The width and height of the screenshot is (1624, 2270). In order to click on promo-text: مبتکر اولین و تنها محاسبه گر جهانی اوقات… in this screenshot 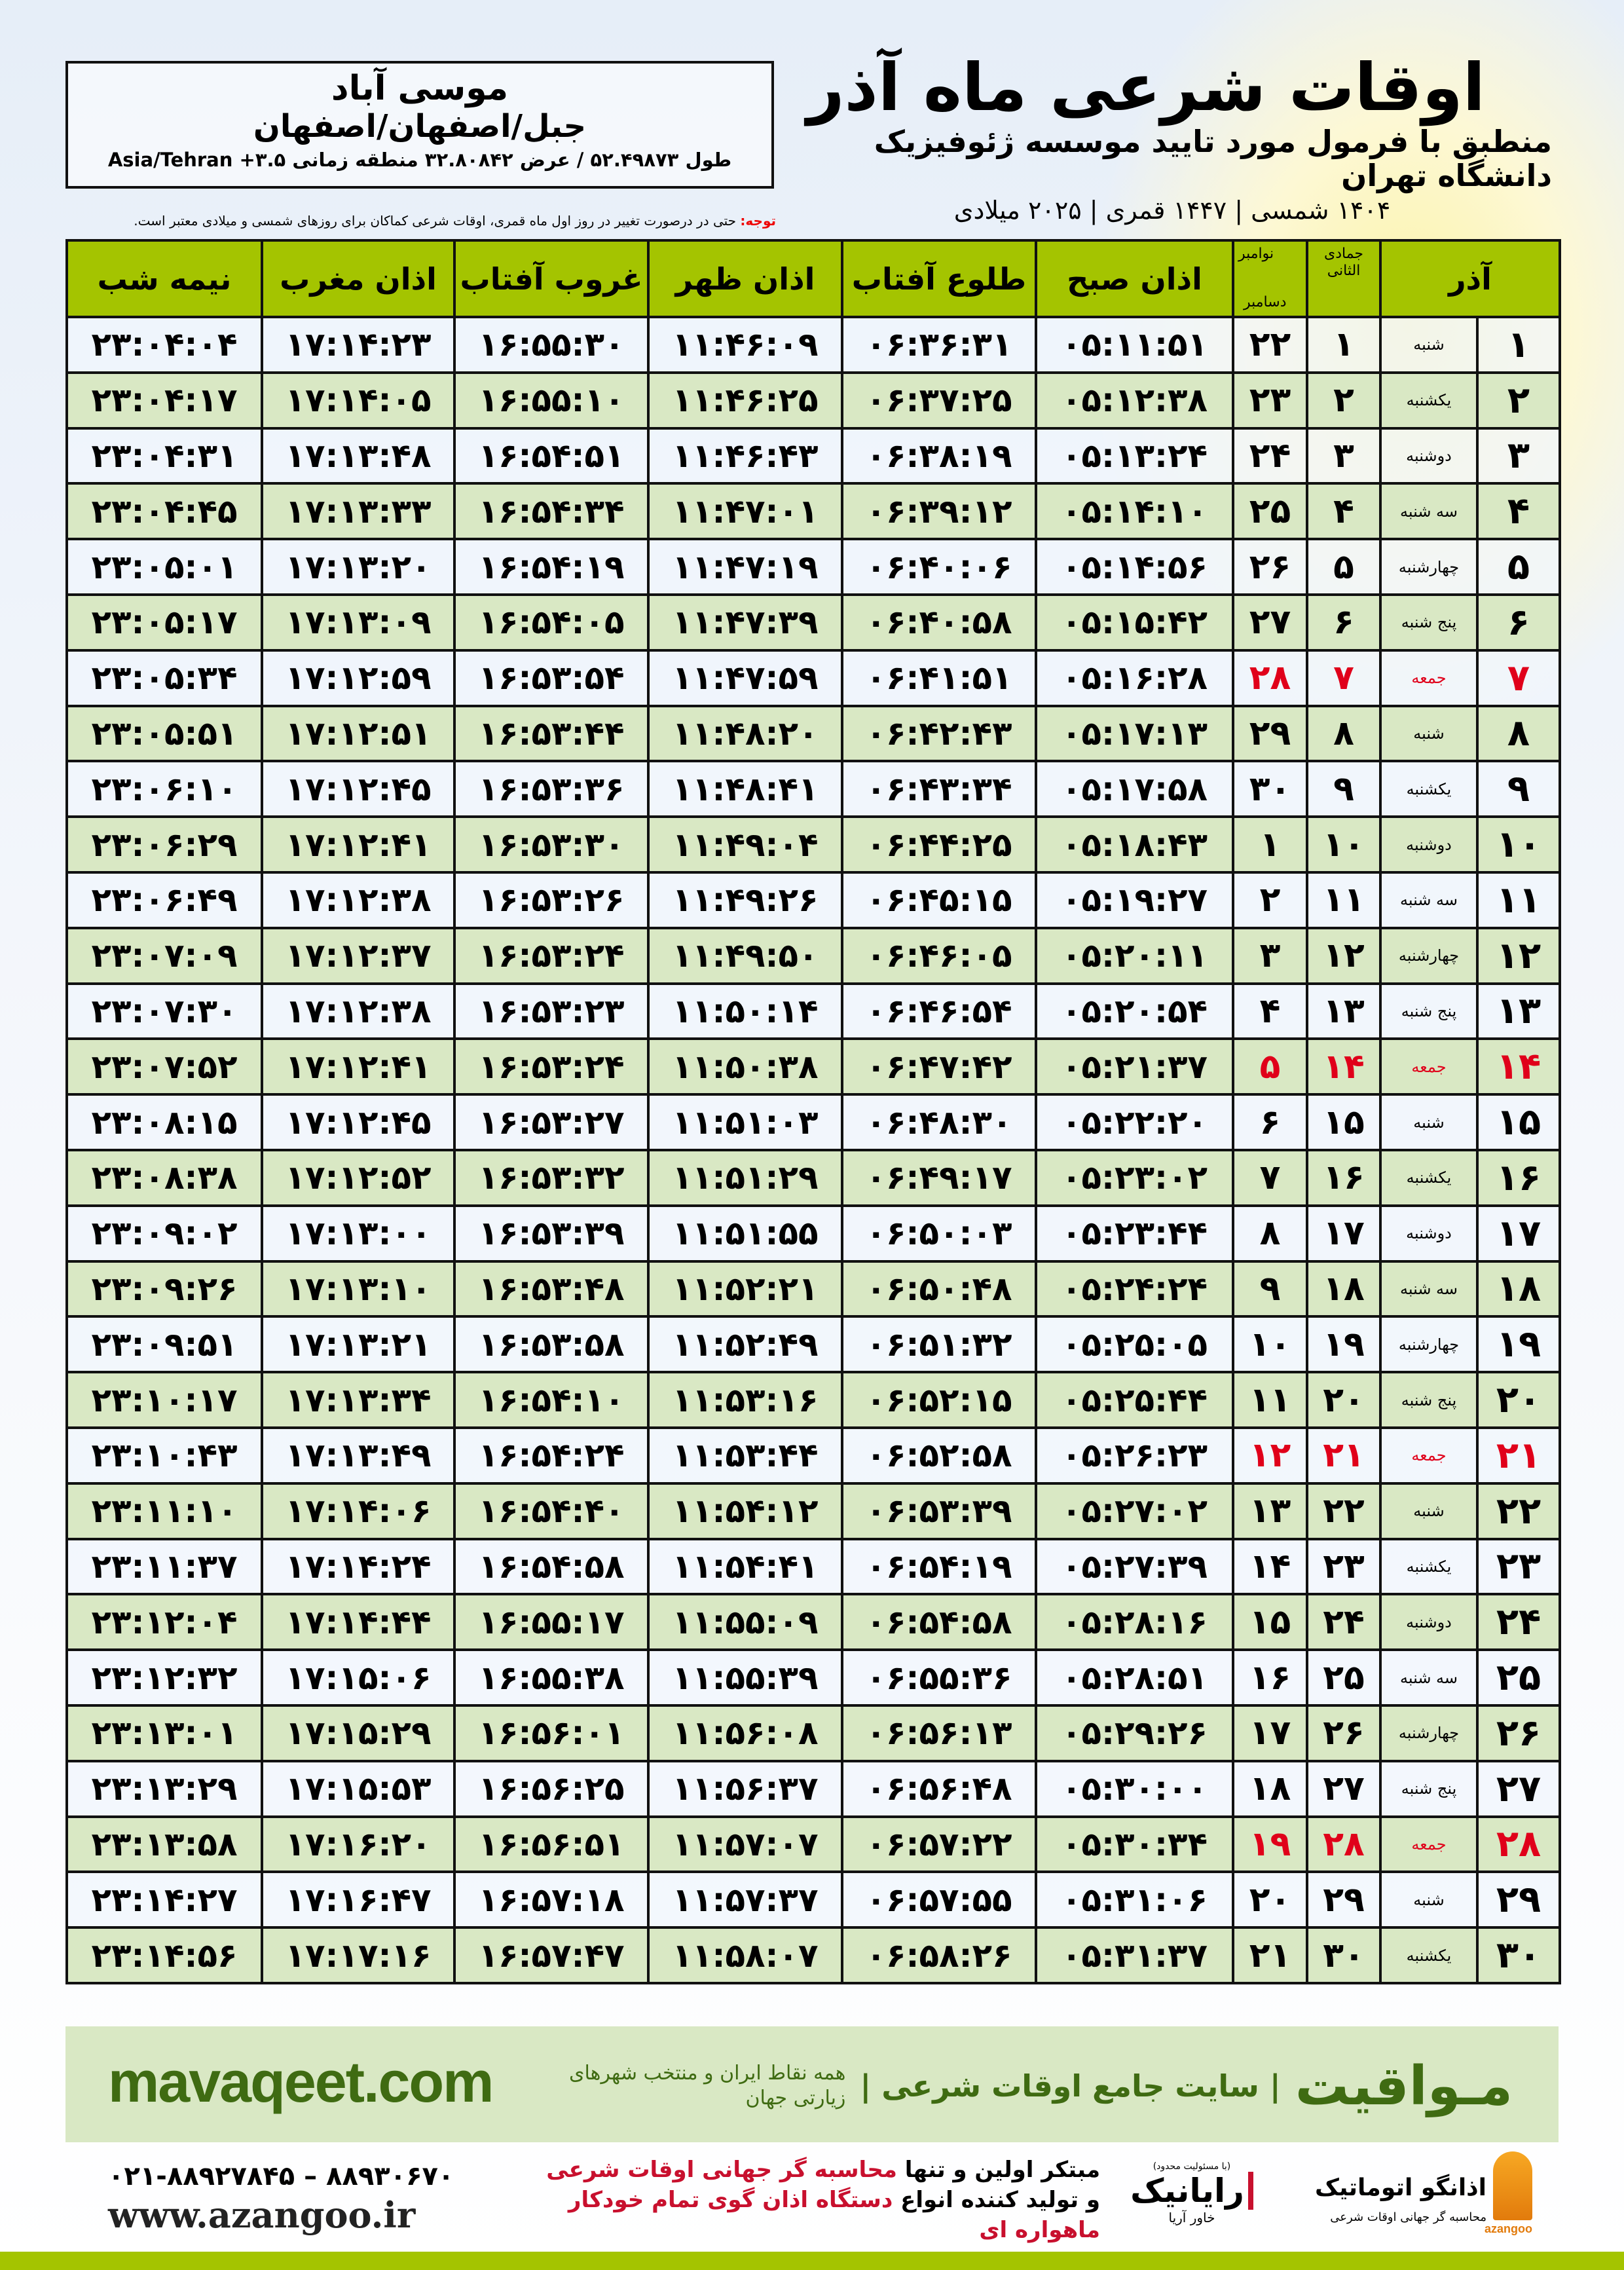, I will do `click(822, 2200)`.